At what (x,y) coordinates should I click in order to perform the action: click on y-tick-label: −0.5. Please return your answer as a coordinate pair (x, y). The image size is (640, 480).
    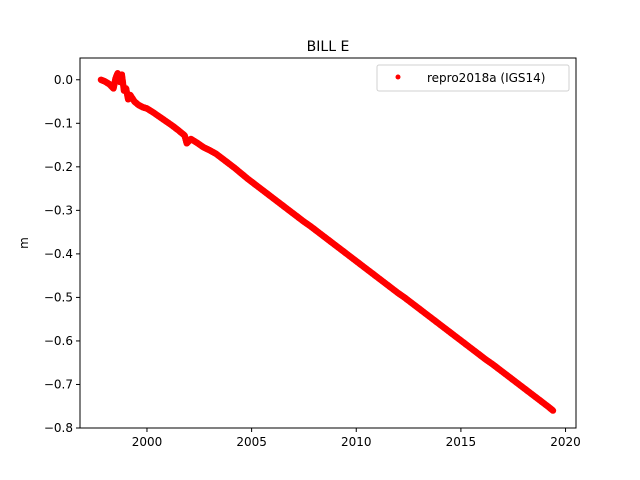
    Looking at the image, I should click on (58, 297).